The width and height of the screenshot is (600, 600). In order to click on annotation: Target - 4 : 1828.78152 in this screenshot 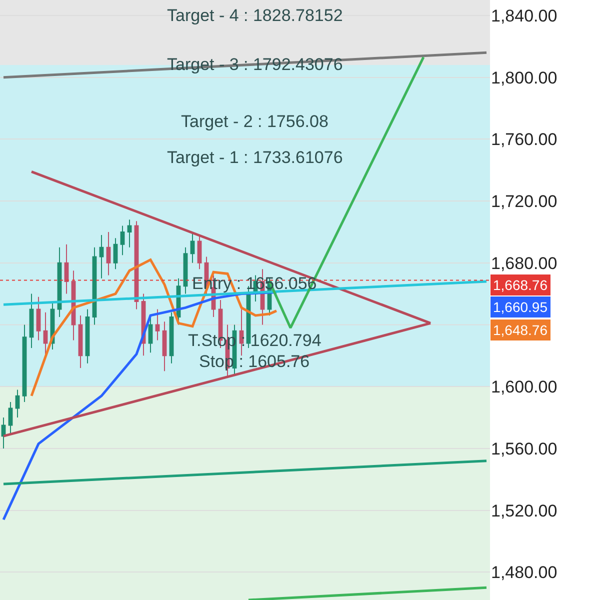, I will do `click(255, 15)`.